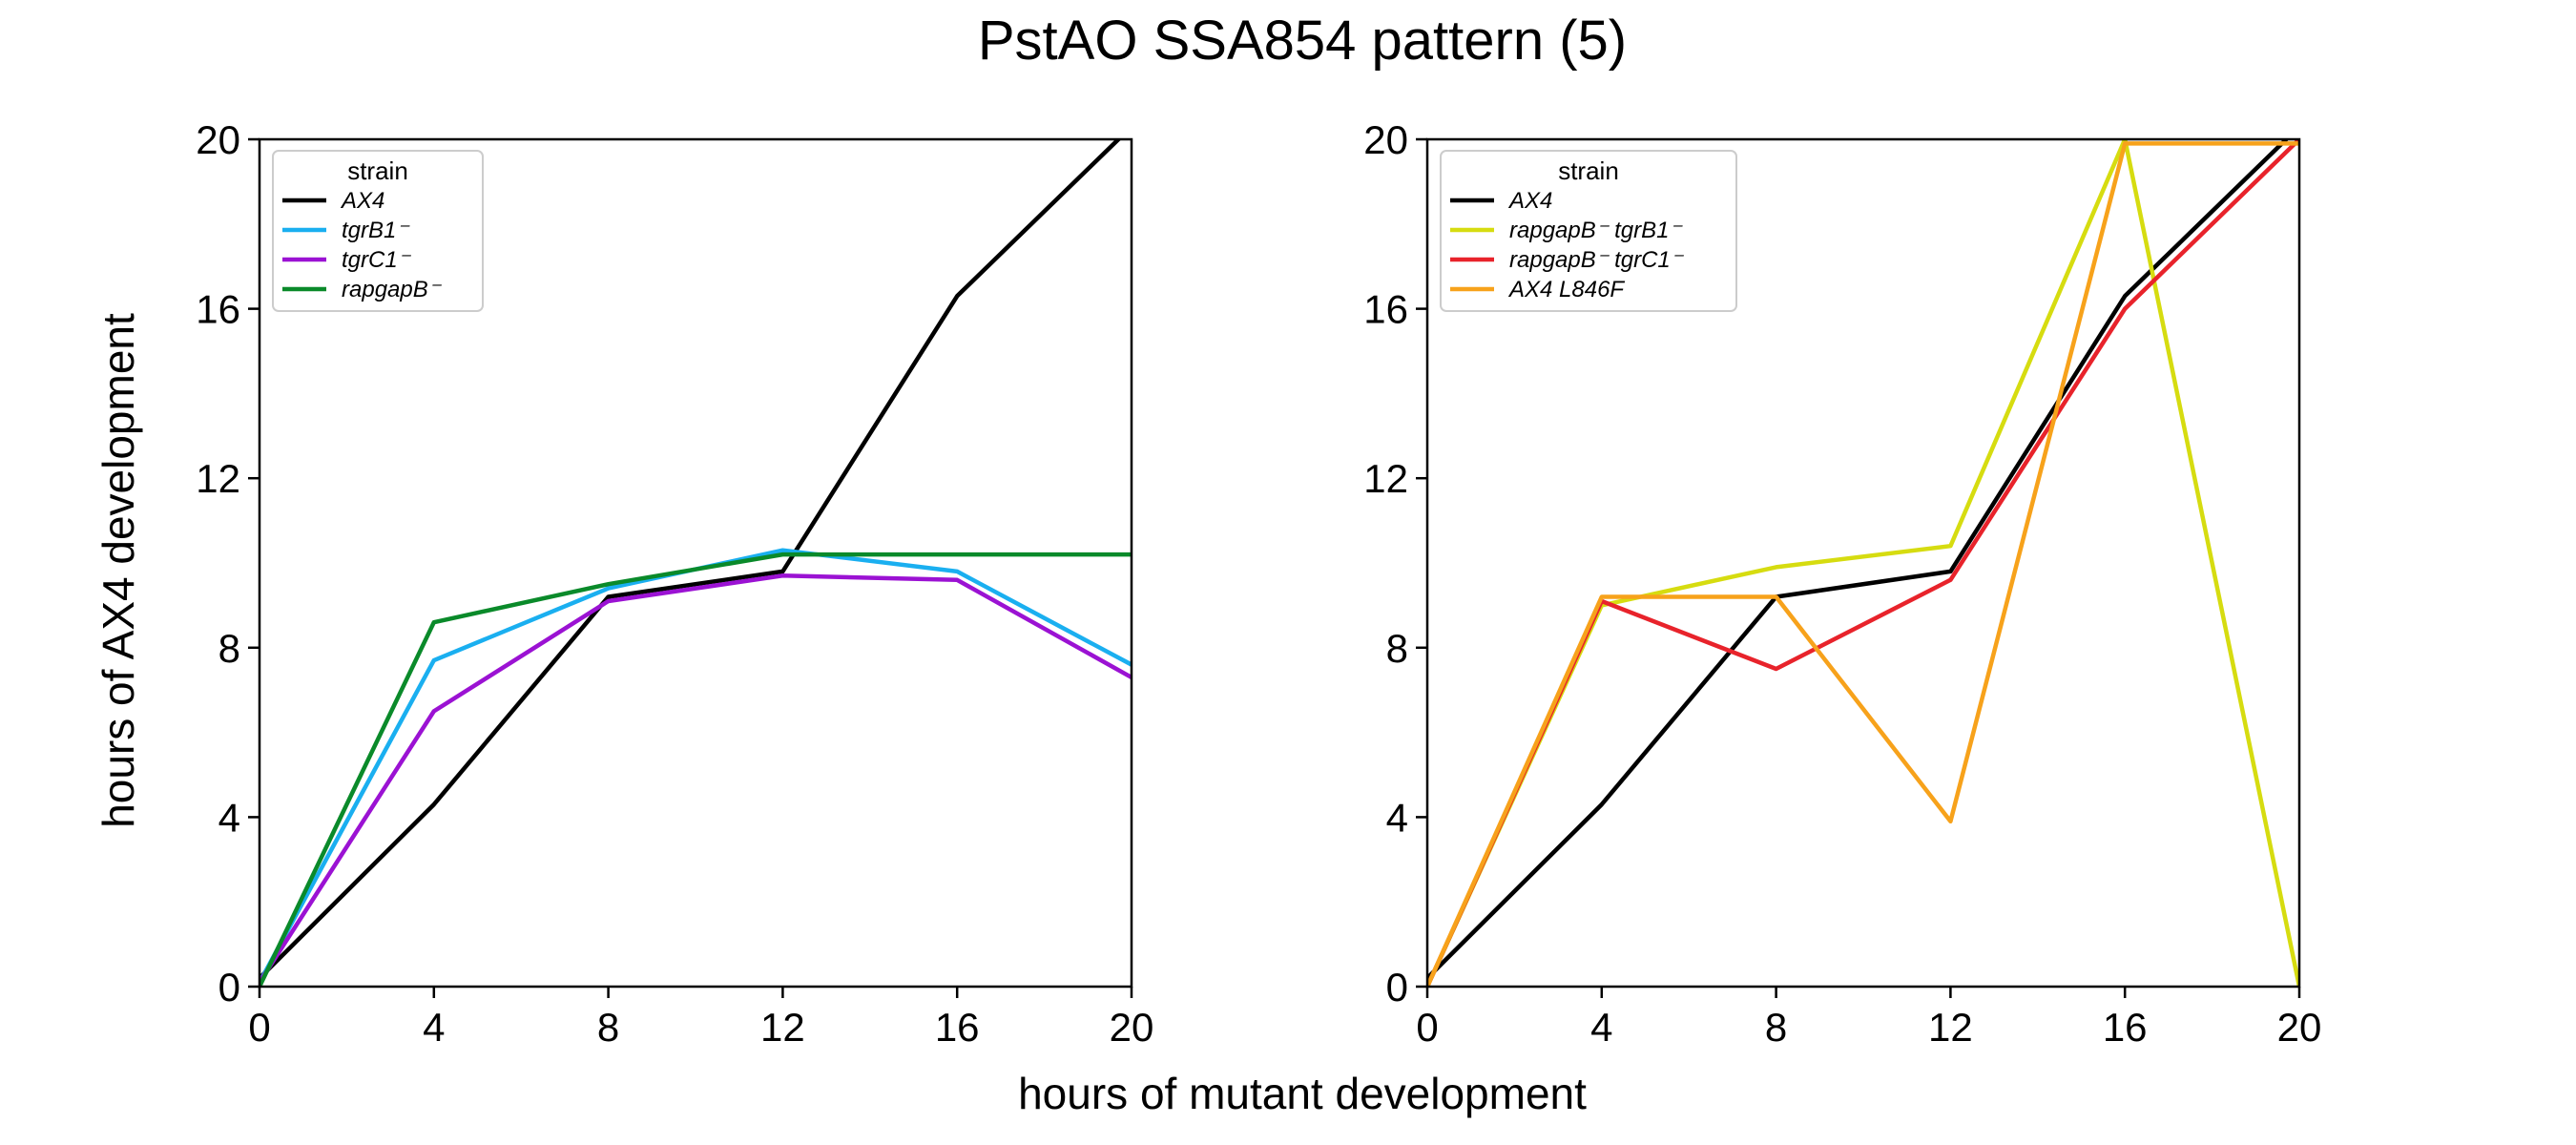 The height and width of the screenshot is (1145, 2576). What do you see at coordinates (229, 987) in the screenshot?
I see `left-y-tick-label: 0` at bounding box center [229, 987].